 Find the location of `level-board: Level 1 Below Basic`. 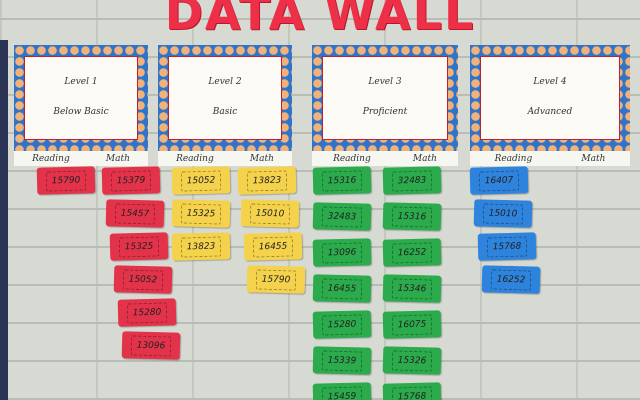

level-board: Level 1 Below Basic is located at coordinates (81, 98).